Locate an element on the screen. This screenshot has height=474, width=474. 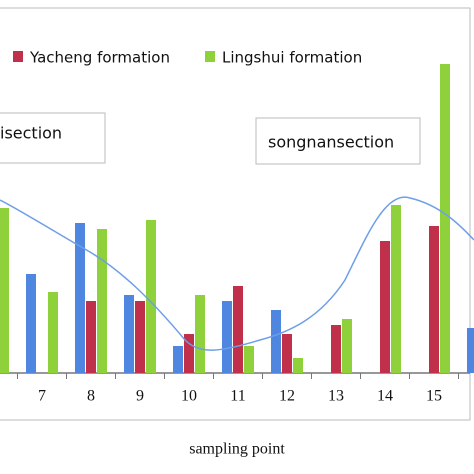
x-tick-label: 9 is located at coordinates (140, 396).